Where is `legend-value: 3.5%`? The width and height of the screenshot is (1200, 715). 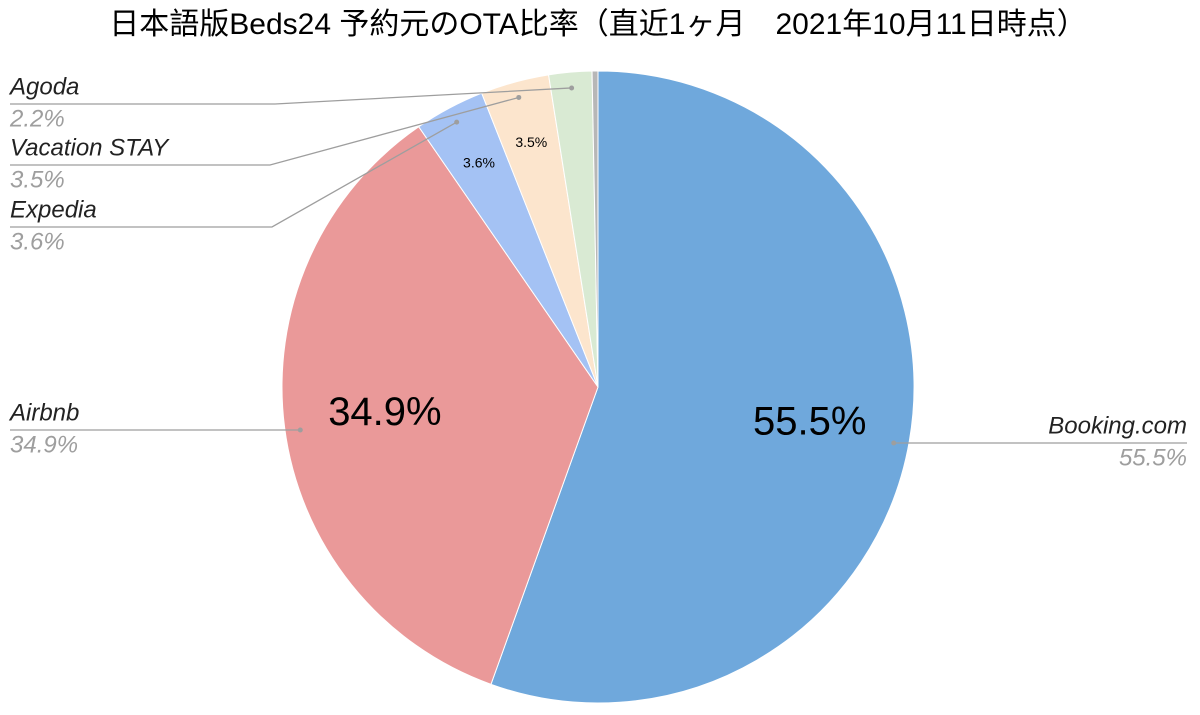
legend-value: 3.5% is located at coordinates (37, 179).